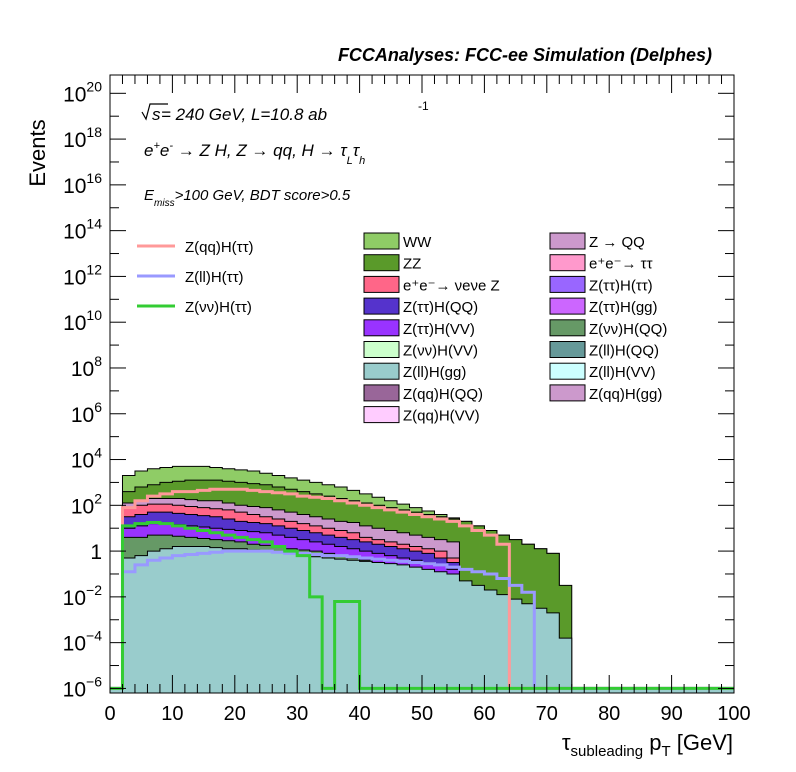  What do you see at coordinates (441, 416) in the screenshot?
I see `legend-bkg-label: Z(qq)H(VV)` at bounding box center [441, 416].